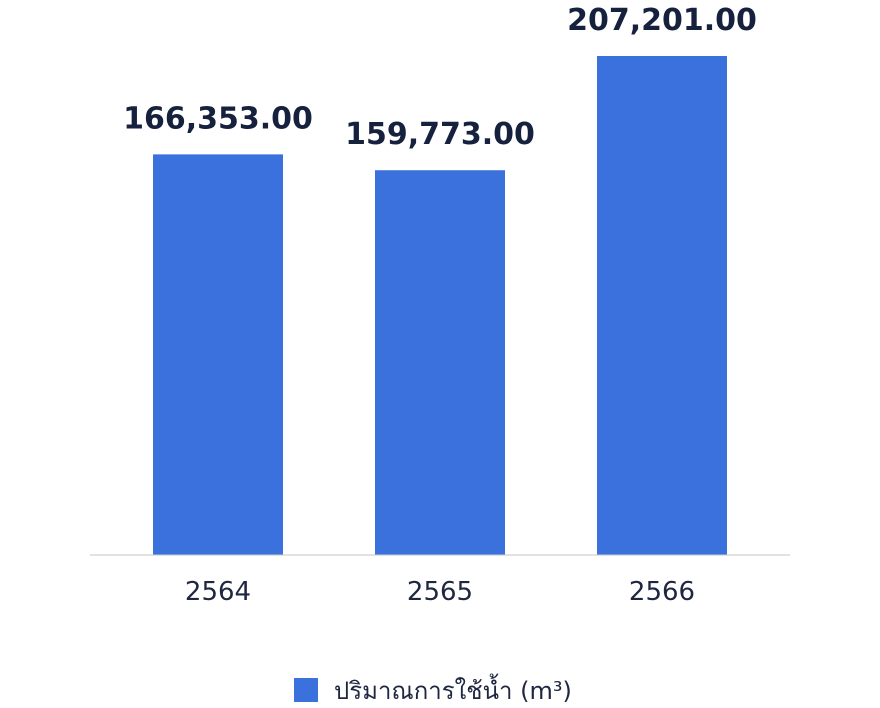 The height and width of the screenshot is (708, 880). I want to click on x-tick-label-2565: 2565, so click(440, 592).